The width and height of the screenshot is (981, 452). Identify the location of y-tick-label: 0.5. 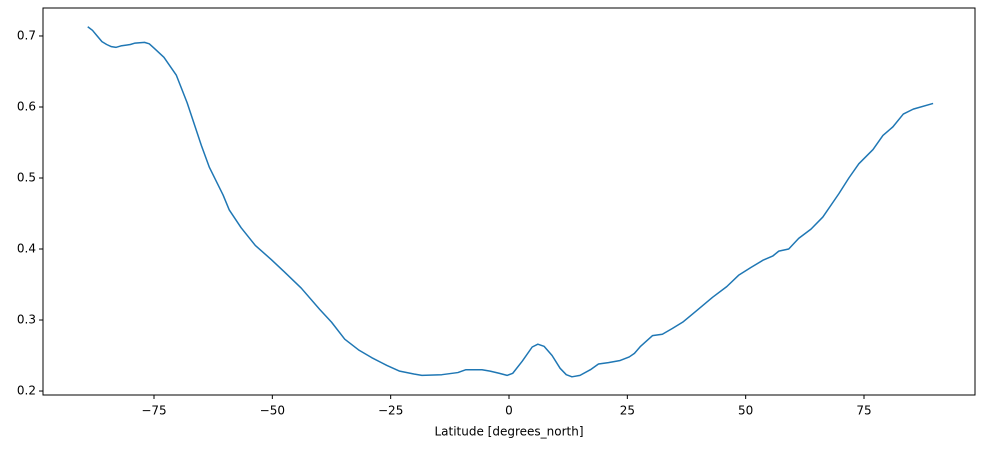
(26, 177).